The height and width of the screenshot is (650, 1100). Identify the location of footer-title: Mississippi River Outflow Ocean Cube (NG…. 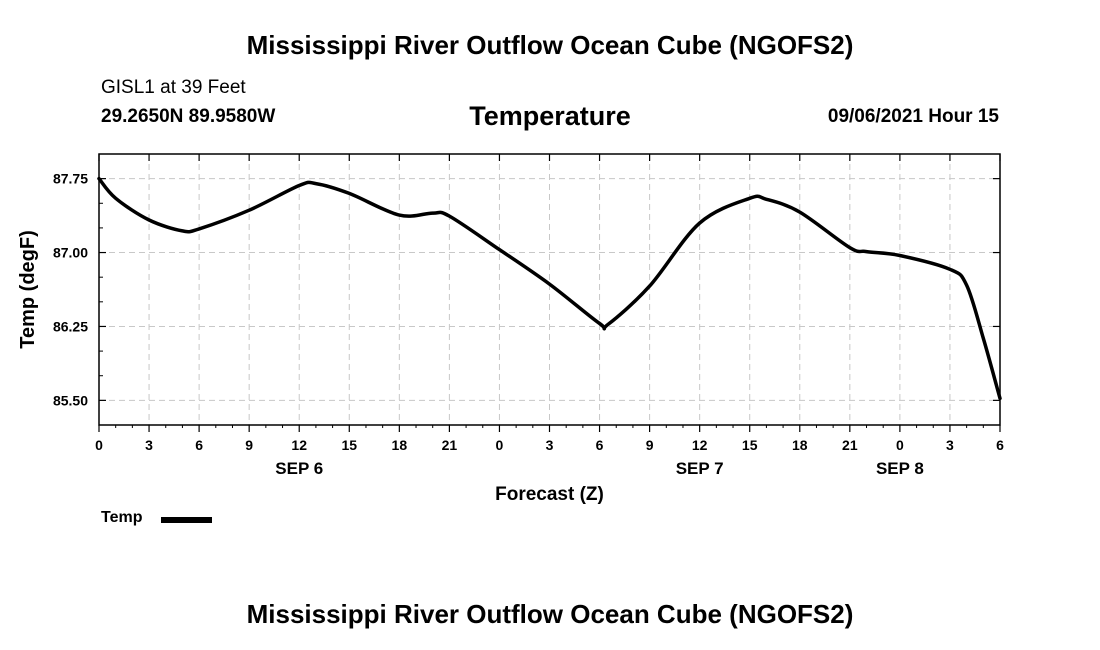
(550, 614).